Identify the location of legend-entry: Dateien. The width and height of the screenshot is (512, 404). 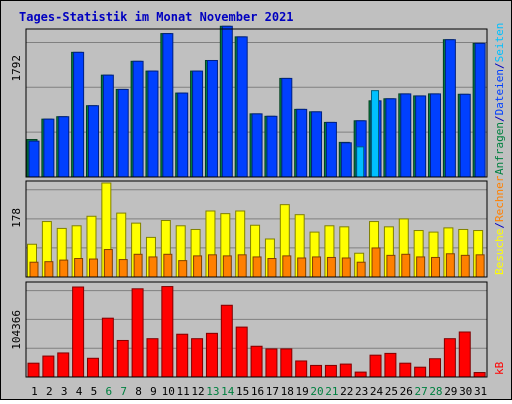
(499, 92).